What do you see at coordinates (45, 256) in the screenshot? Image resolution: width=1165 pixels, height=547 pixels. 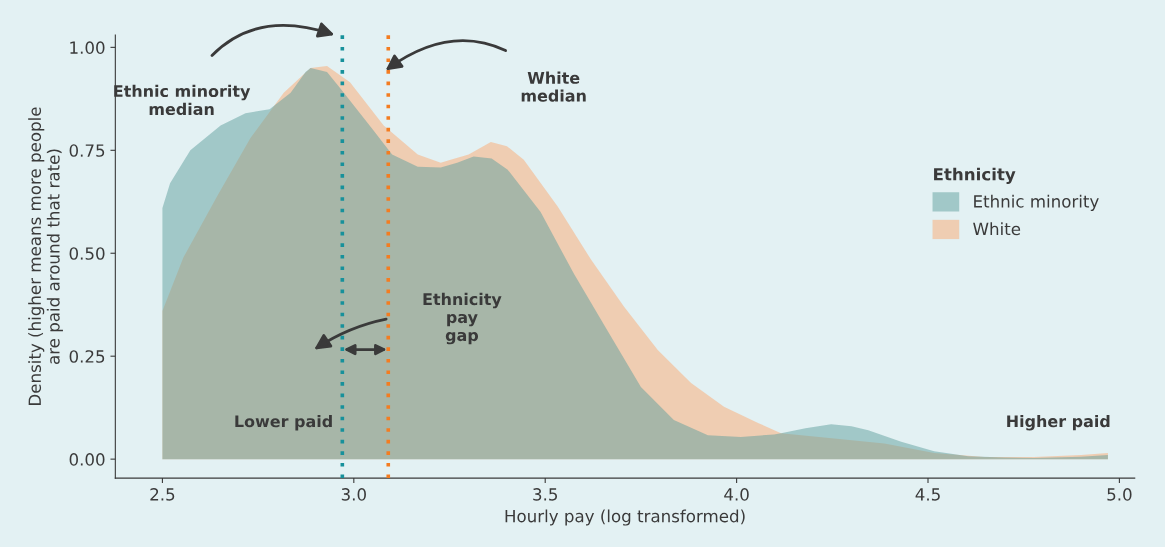 I see `y-axis-title: Density (higher means more people are paid around that rate)` at bounding box center [45, 256].